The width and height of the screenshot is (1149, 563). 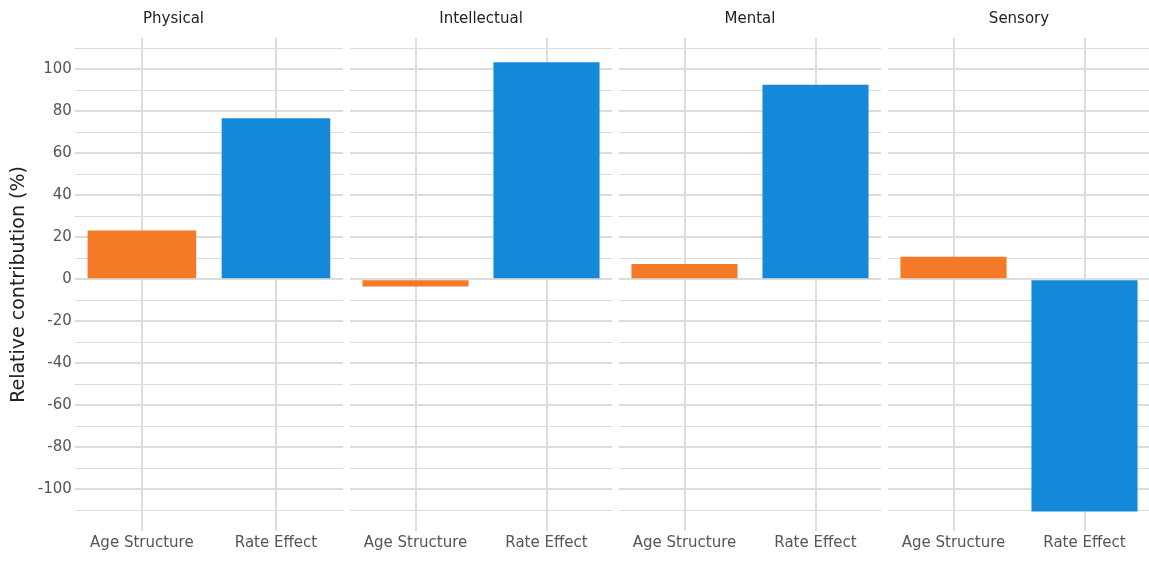 I want to click on y-axis-title: Relative contribution (%), so click(x=17, y=284).